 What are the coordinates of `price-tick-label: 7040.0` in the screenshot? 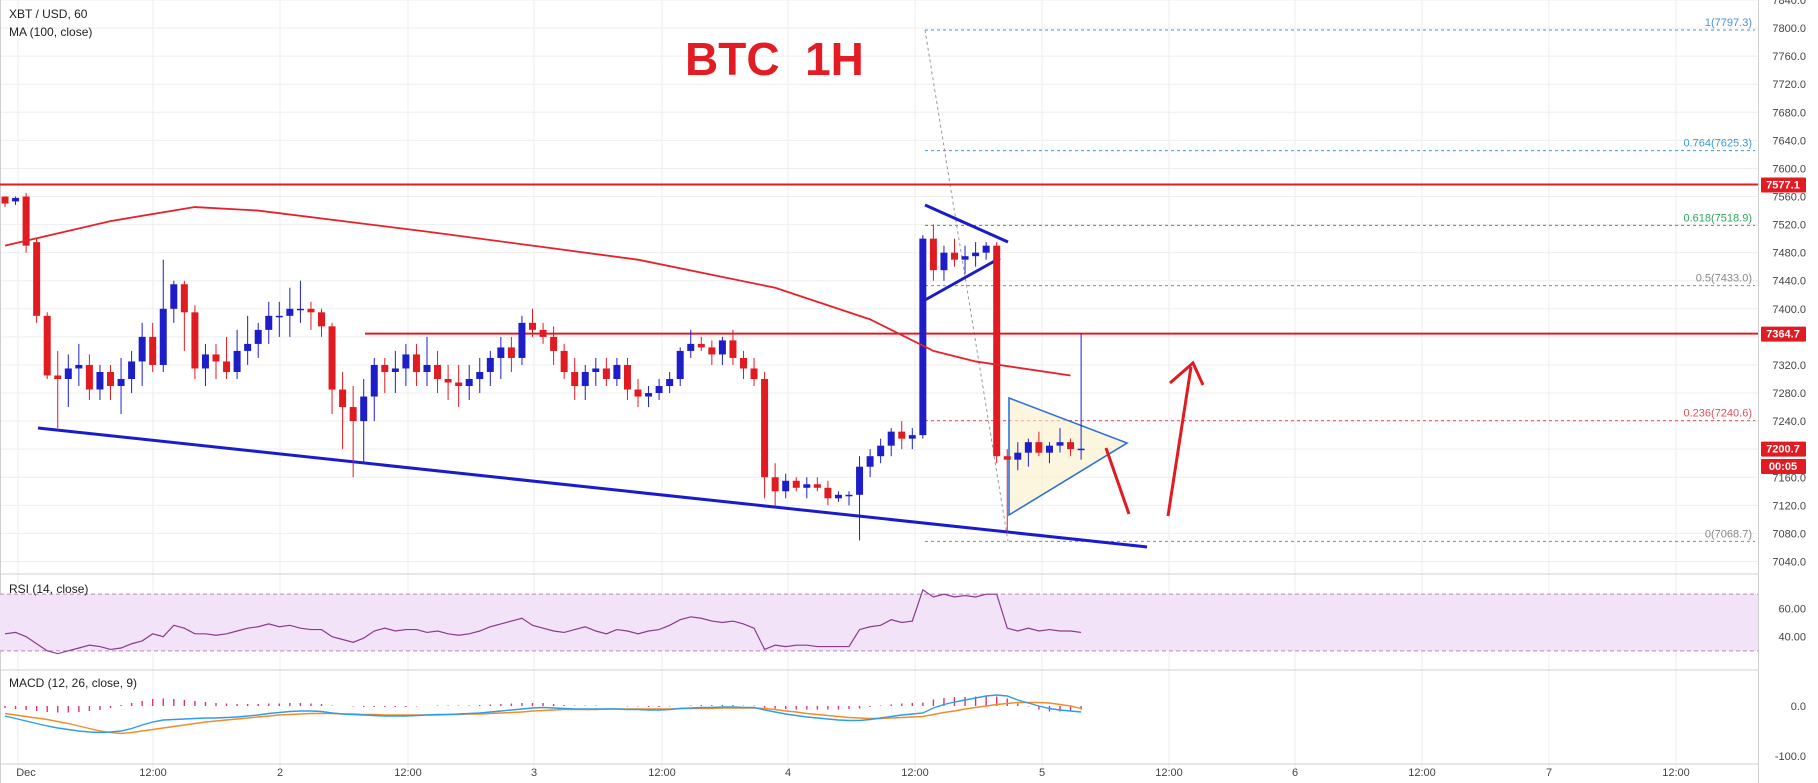 It's located at (1789, 562).